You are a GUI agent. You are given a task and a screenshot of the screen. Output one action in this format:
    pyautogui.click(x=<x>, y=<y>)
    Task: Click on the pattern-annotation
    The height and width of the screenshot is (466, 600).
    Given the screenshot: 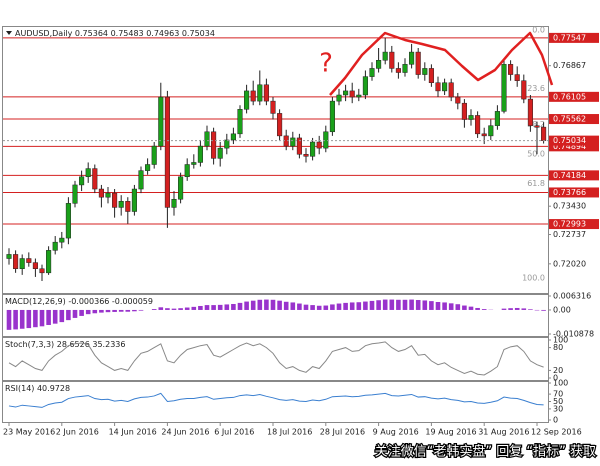 What is the action you would take?
    pyautogui.click(x=441, y=63)
    